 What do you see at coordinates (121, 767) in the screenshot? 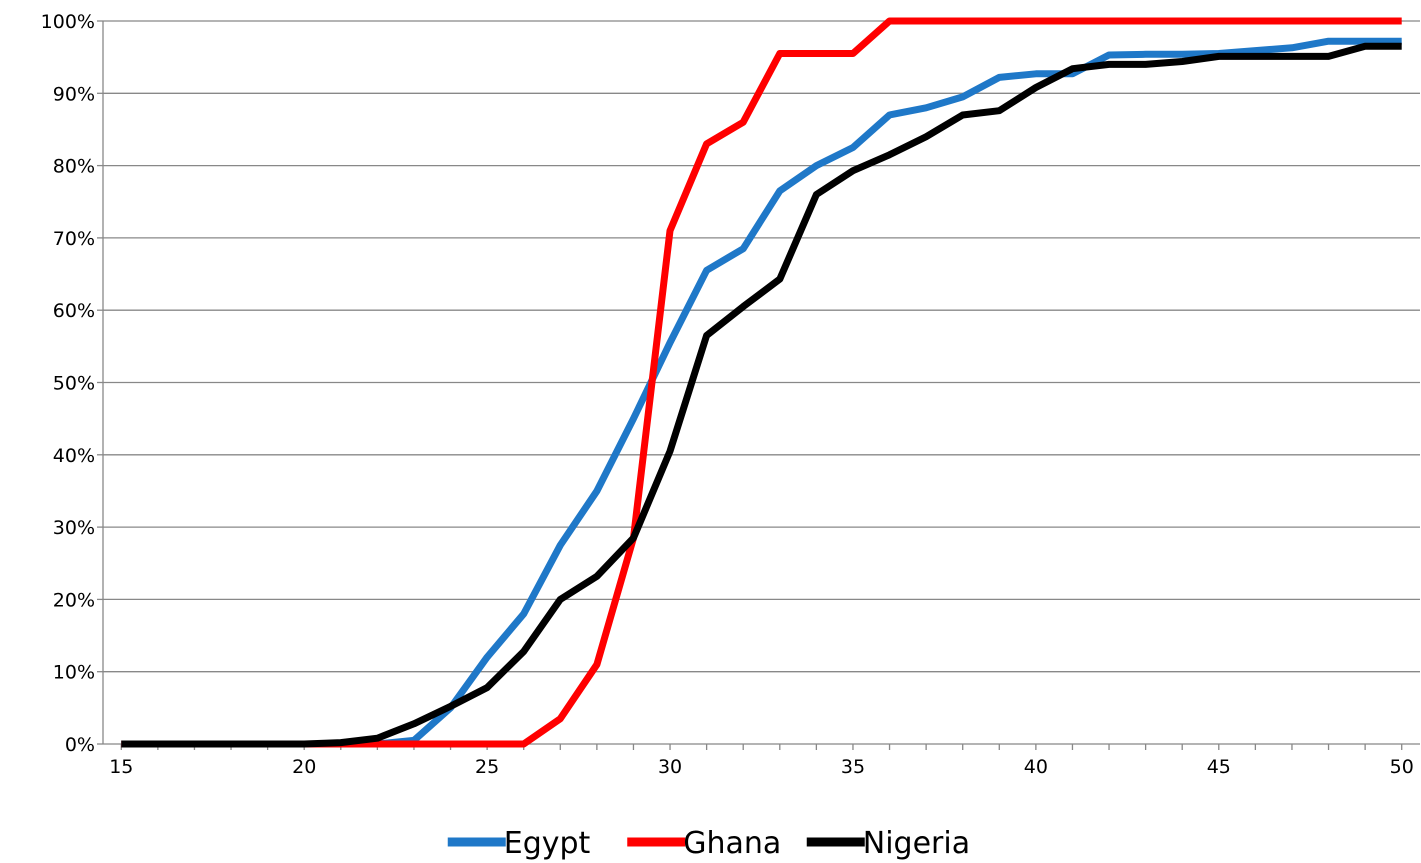
I see `x-tick-label: 15` at bounding box center [121, 767].